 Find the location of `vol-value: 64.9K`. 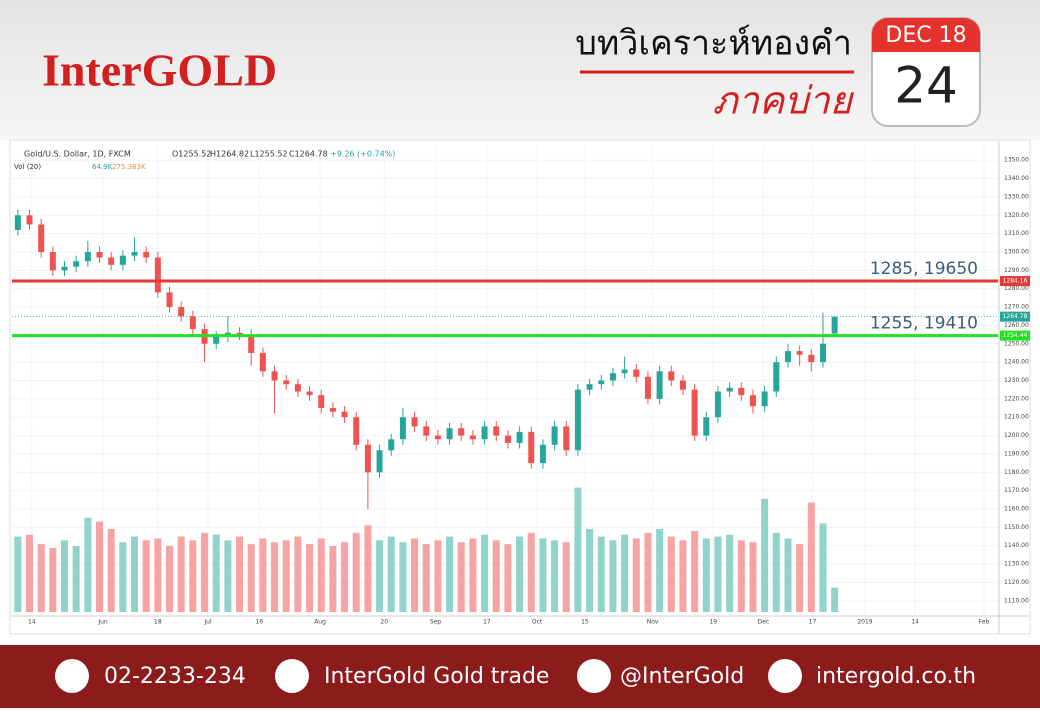

vol-value: 64.9K is located at coordinates (102, 167).